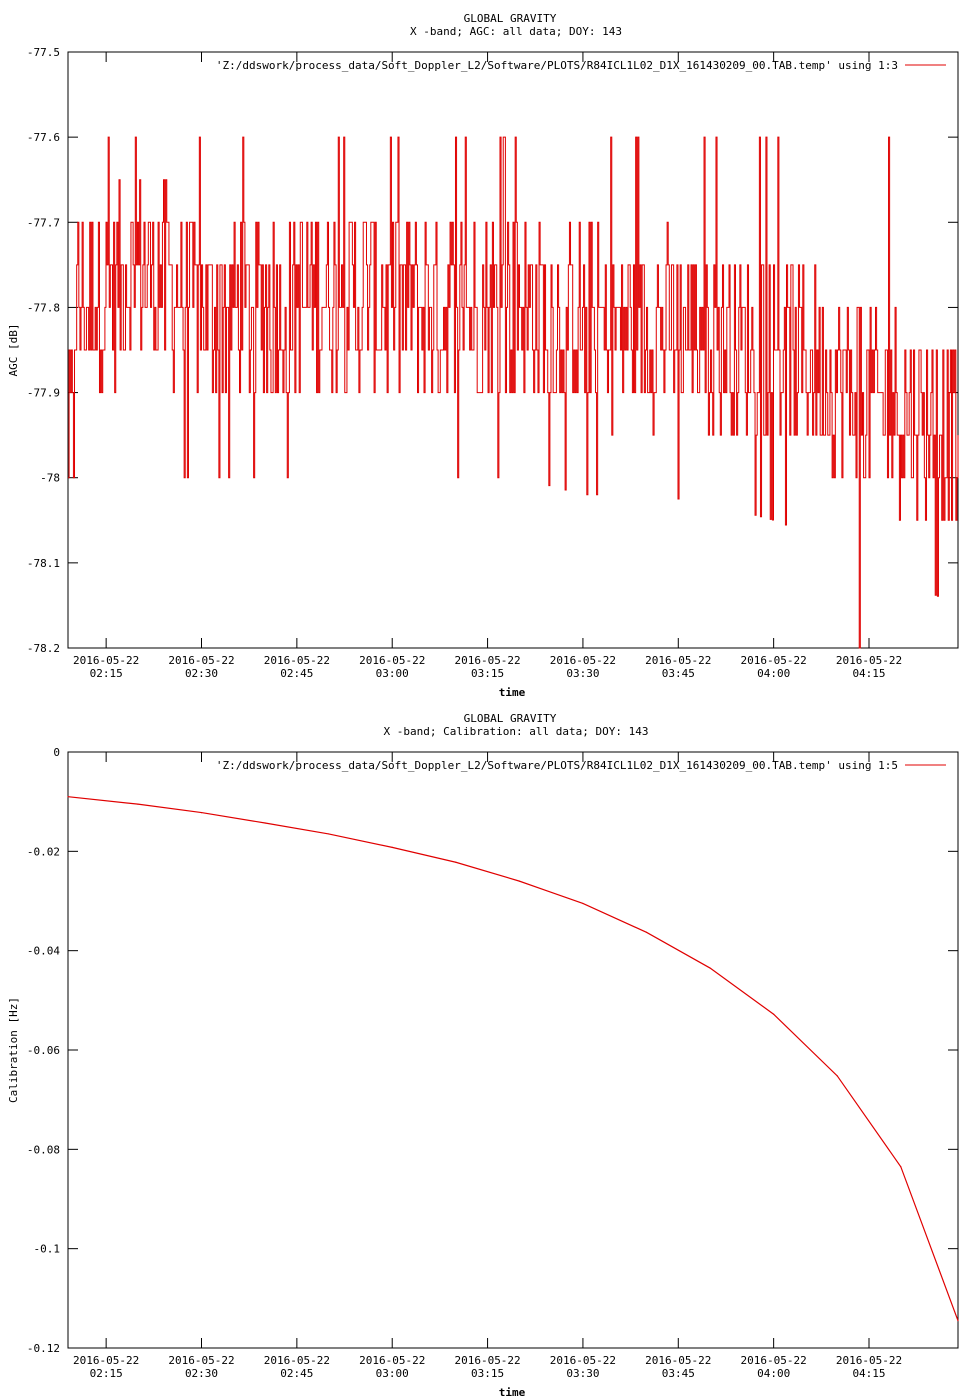 The image size is (980, 1400). What do you see at coordinates (43, 307) in the screenshot?
I see `y-tick-label: -77.8` at bounding box center [43, 307].